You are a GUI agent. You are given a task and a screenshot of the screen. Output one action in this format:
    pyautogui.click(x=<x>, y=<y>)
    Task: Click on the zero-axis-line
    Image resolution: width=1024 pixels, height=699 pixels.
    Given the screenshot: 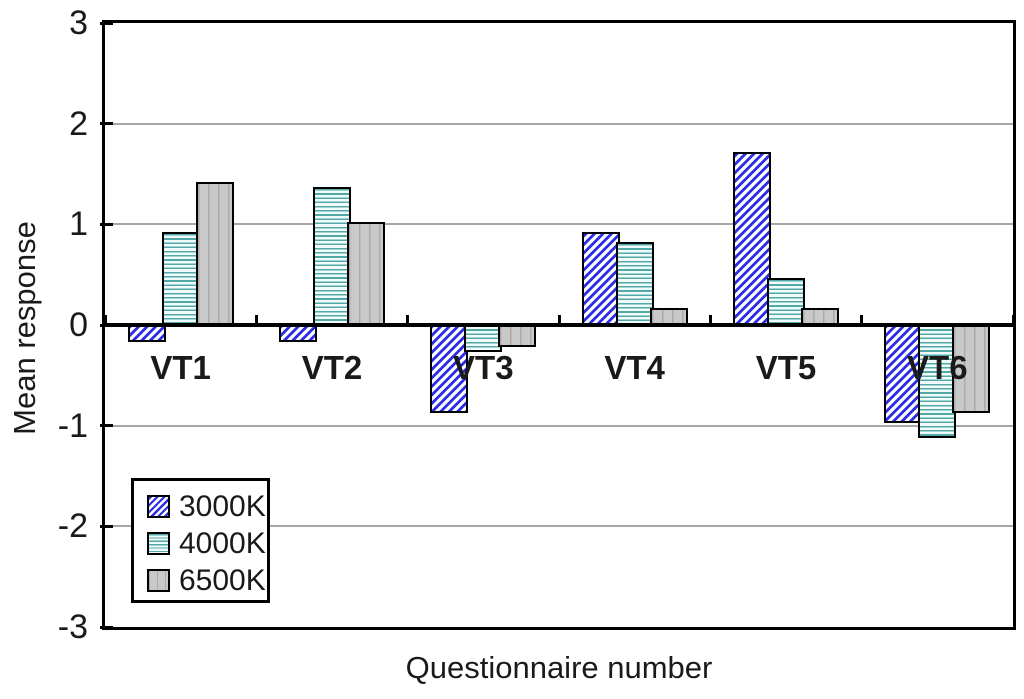 What is the action you would take?
    pyautogui.click(x=559, y=325)
    